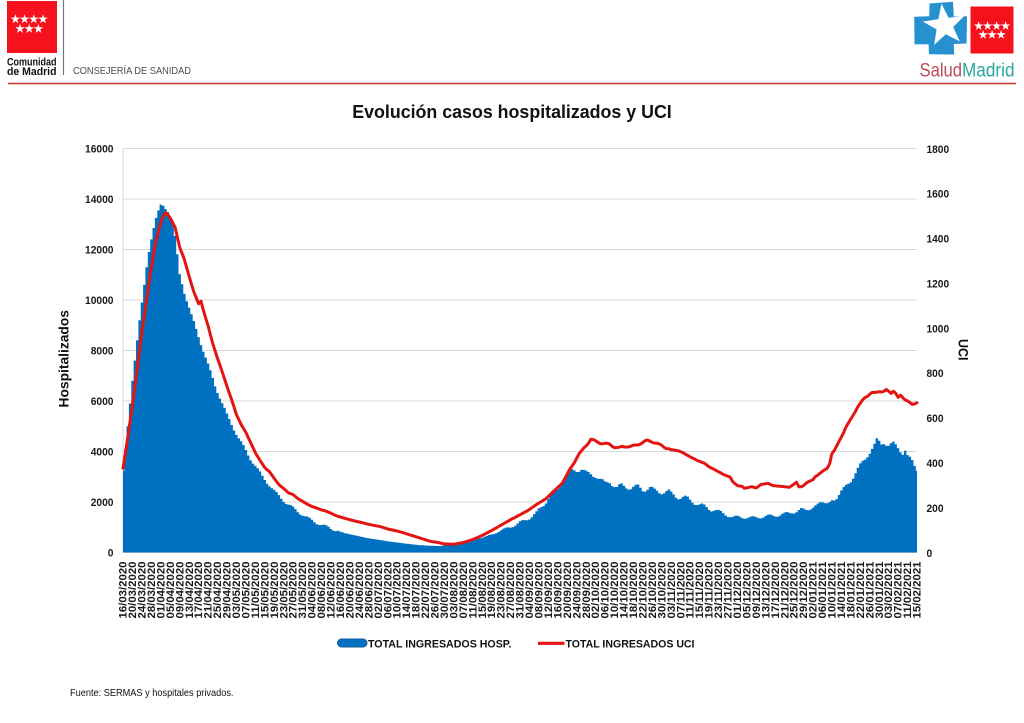 This screenshot has height=723, width=1024. I want to click on svg-text: 28/06/2020, so click(369, 590).